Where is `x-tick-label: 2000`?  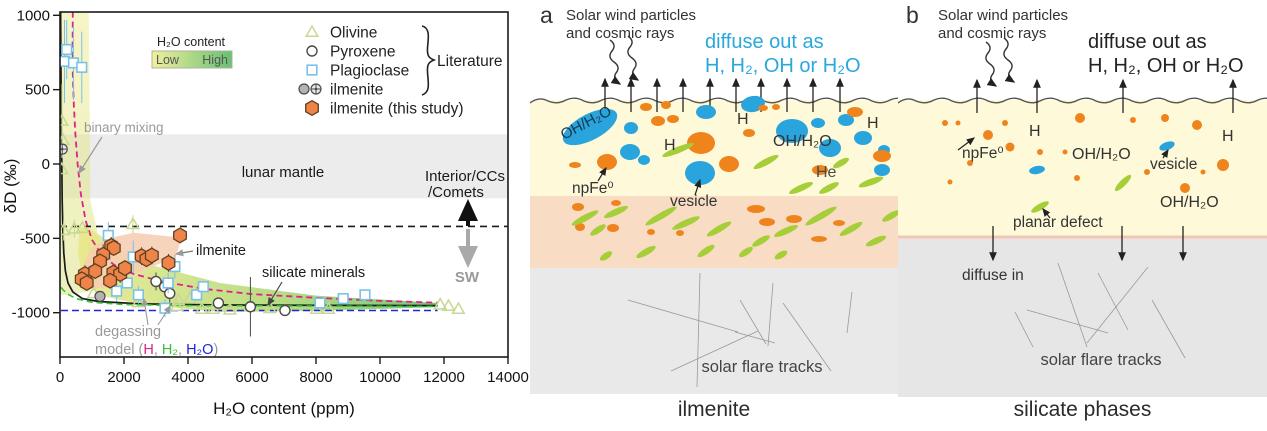
x-tick-label: 2000 is located at coordinates (123, 377).